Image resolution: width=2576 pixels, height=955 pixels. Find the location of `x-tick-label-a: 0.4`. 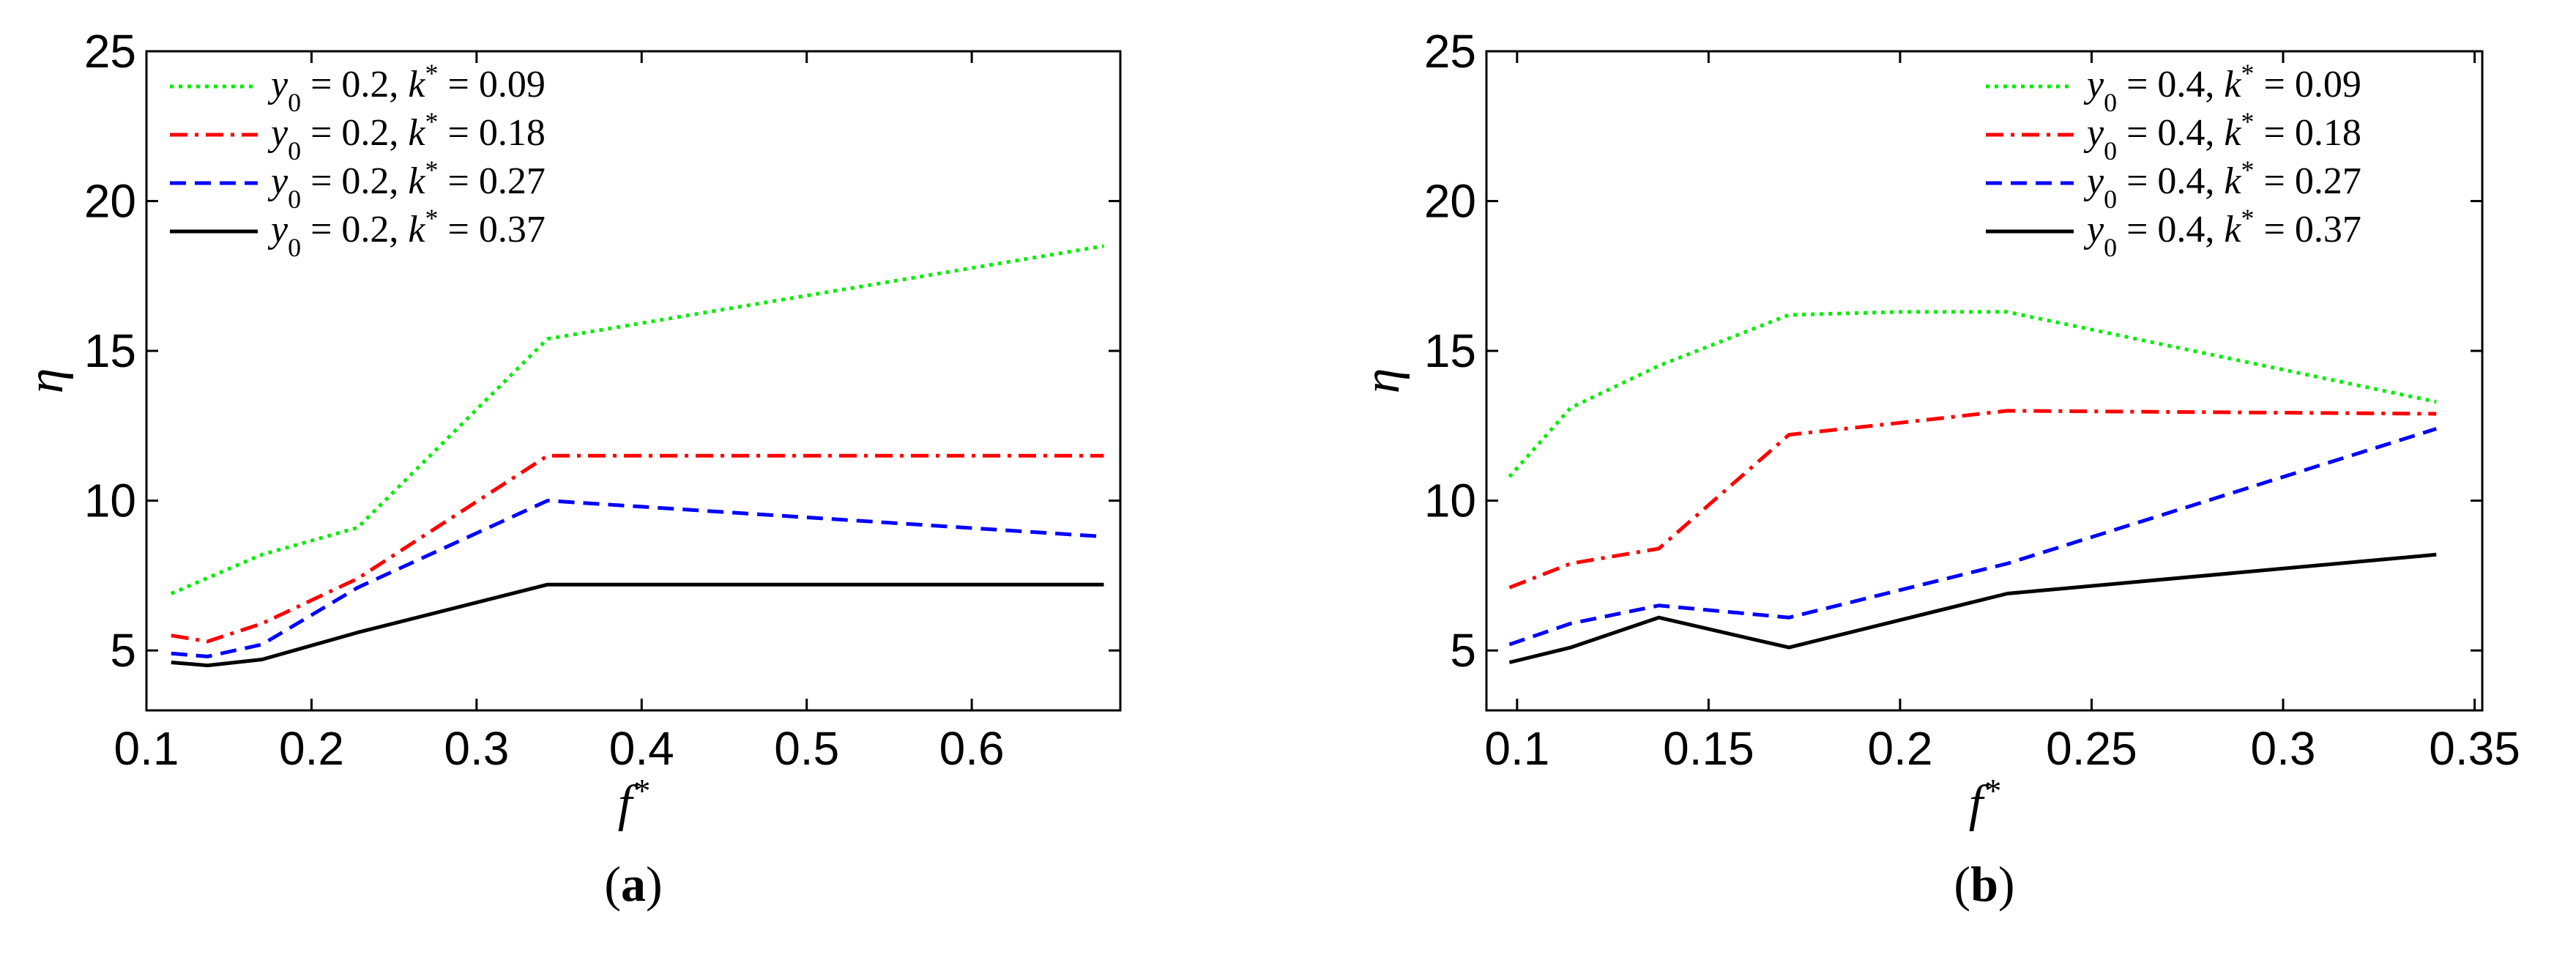

x-tick-label-a: 0.4 is located at coordinates (641, 749).